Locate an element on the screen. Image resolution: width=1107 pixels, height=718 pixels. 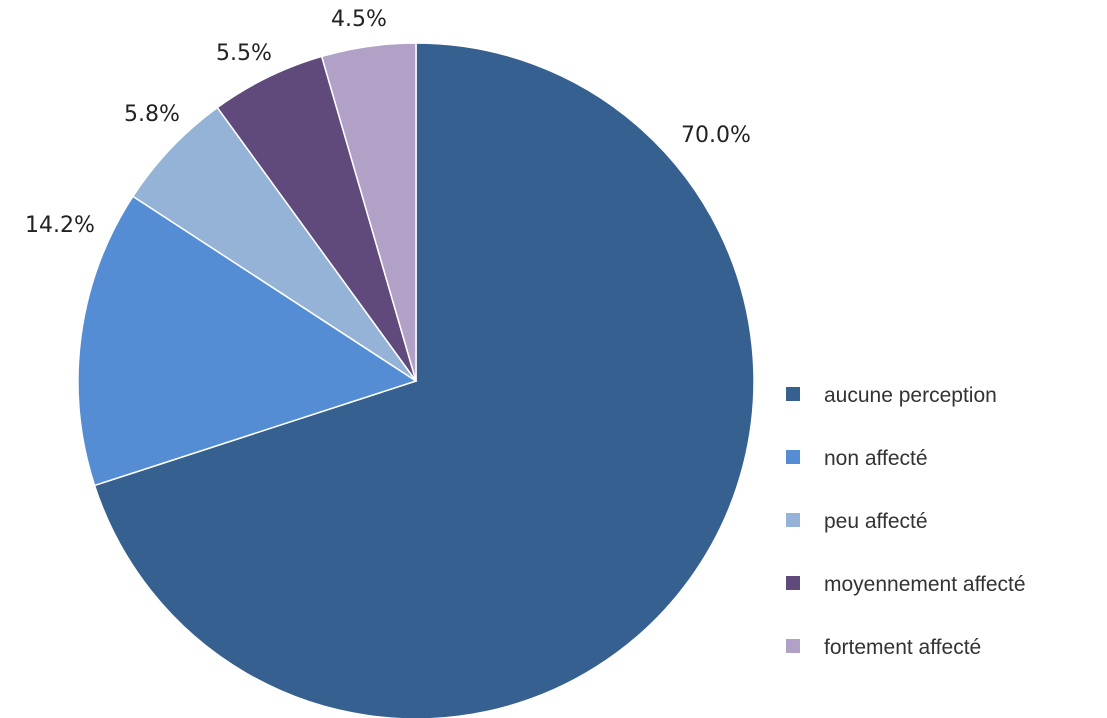
pie-slice-peu-affecte is located at coordinates (274, 244).